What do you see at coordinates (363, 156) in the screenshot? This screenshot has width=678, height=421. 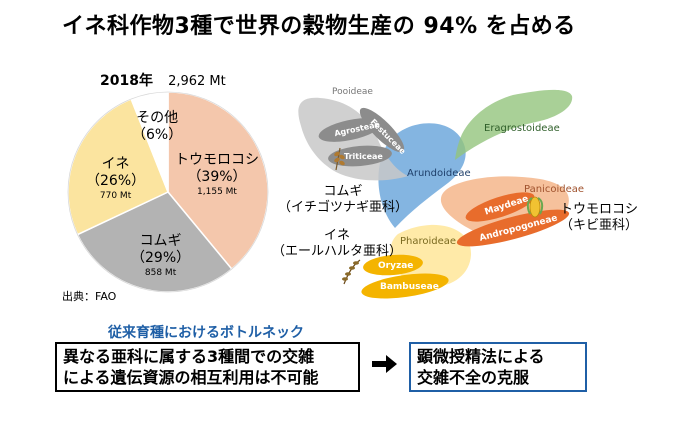 I see `triticeae-label: Triticeae` at bounding box center [363, 156].